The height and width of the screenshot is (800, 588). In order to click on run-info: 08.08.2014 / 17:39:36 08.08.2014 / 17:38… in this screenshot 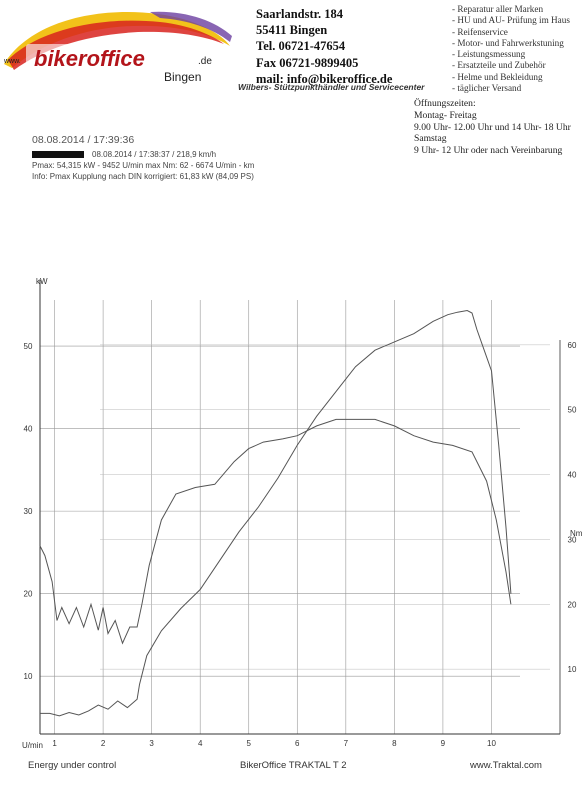, I will do `click(143, 158)`.